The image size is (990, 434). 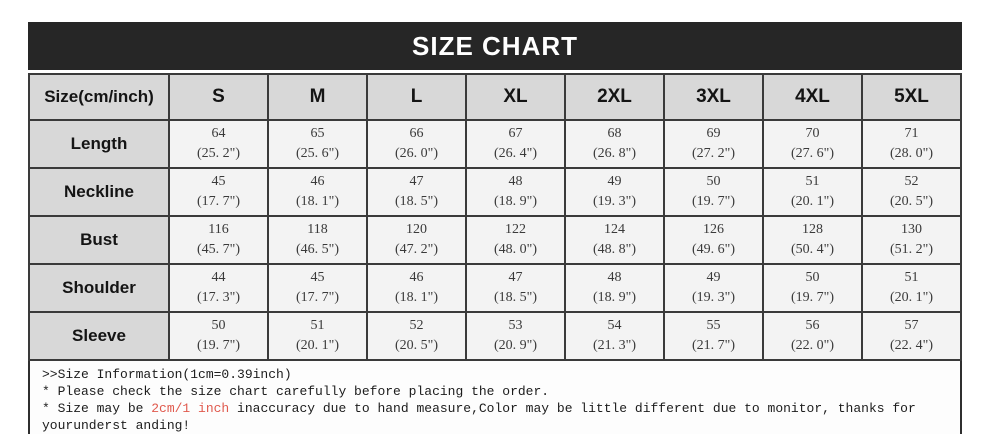 I want to click on cm-value: 65, so click(x=317, y=133).